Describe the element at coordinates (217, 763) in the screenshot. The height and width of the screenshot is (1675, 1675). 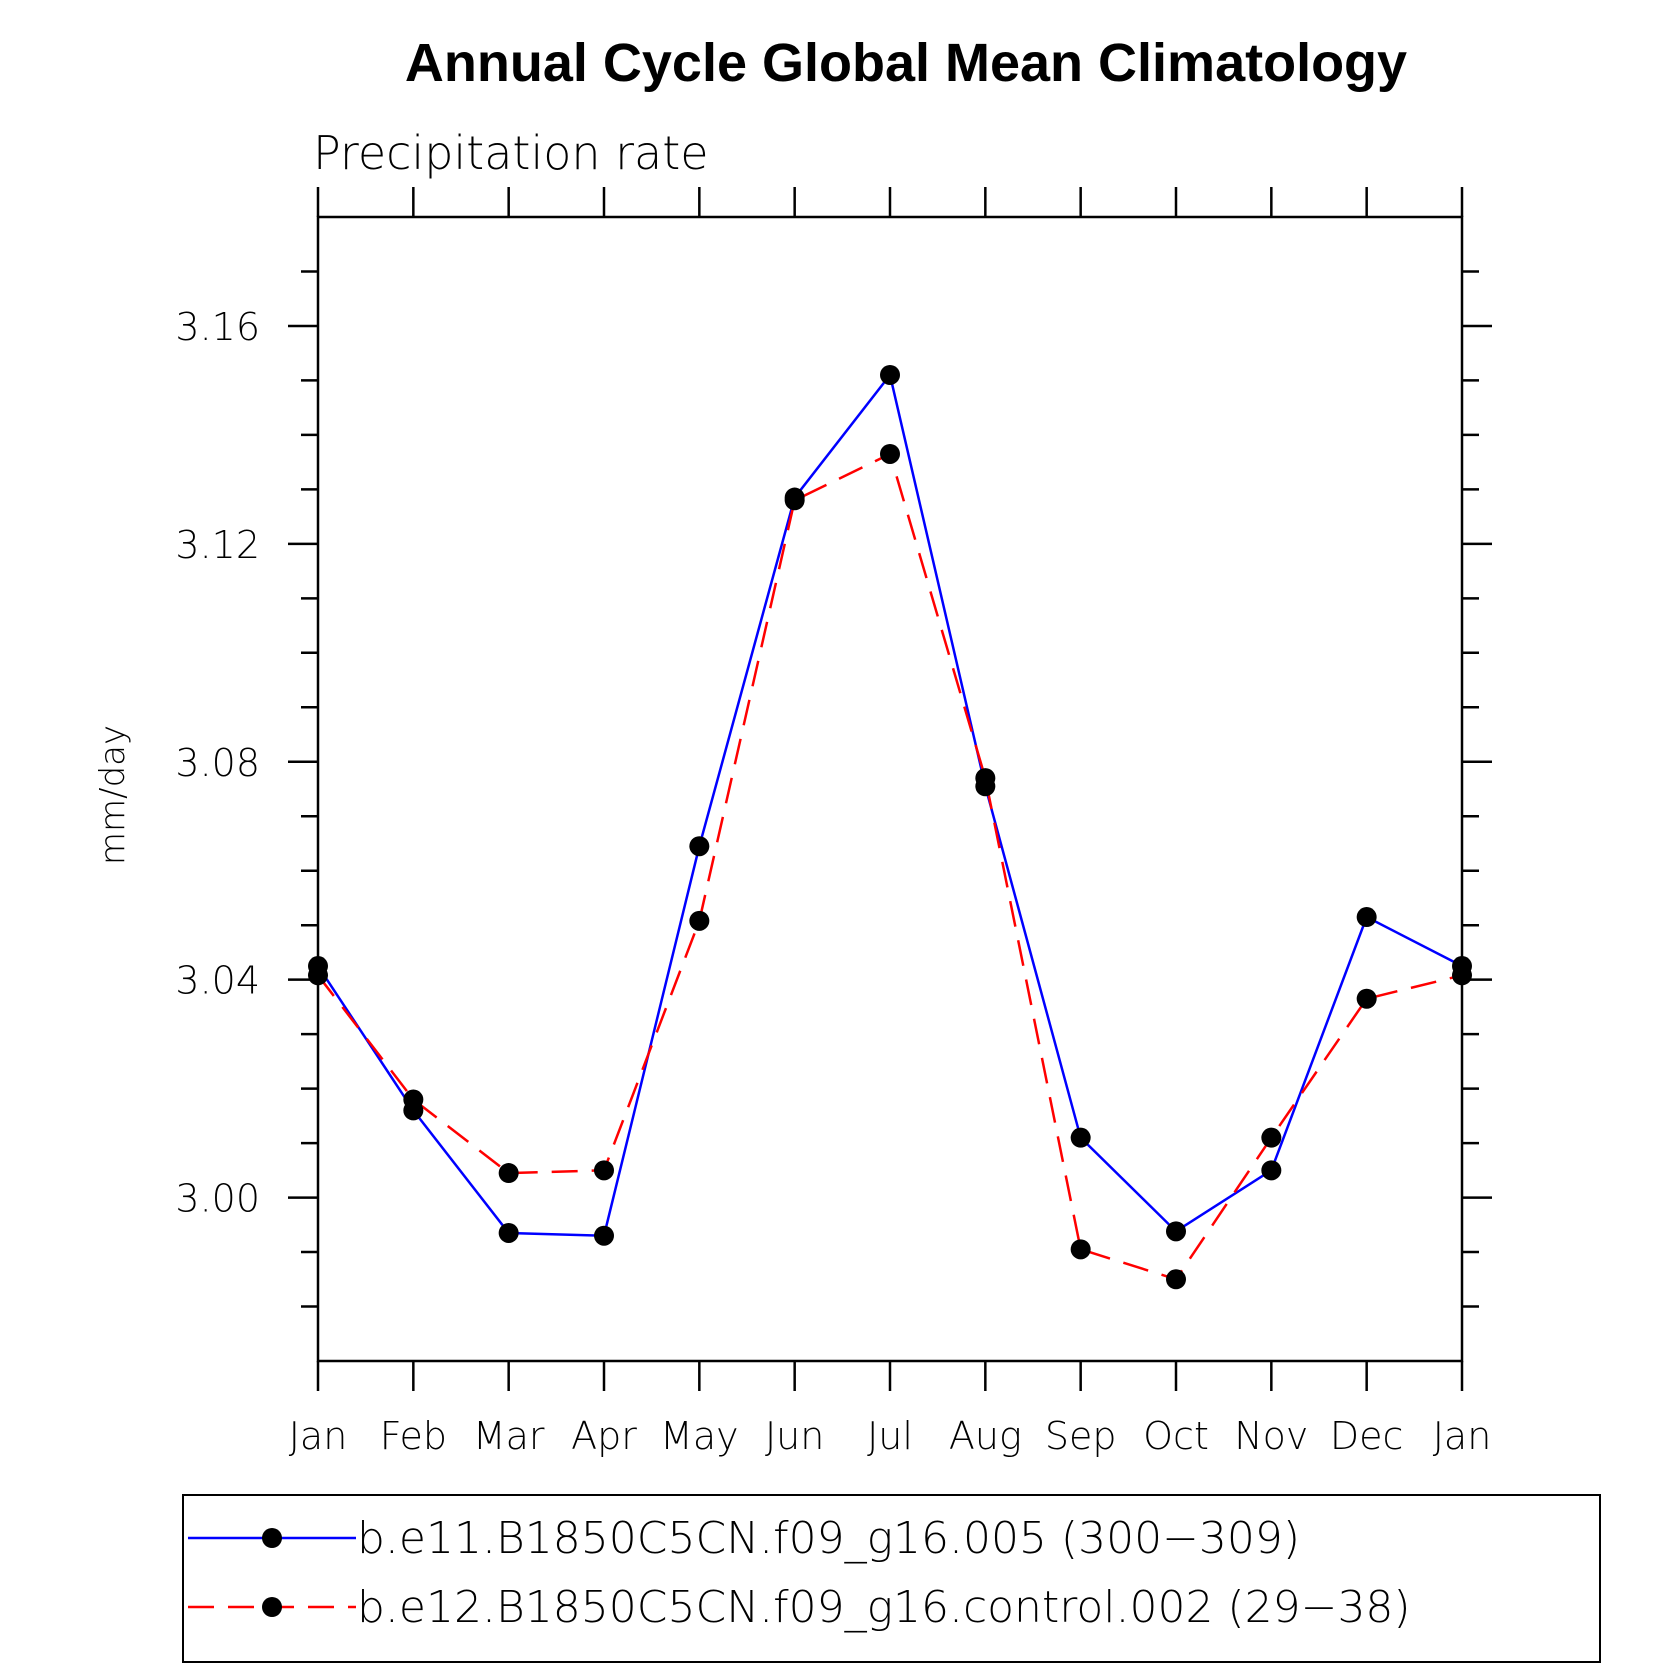
I see `y-tick-label: 3.08` at that location.